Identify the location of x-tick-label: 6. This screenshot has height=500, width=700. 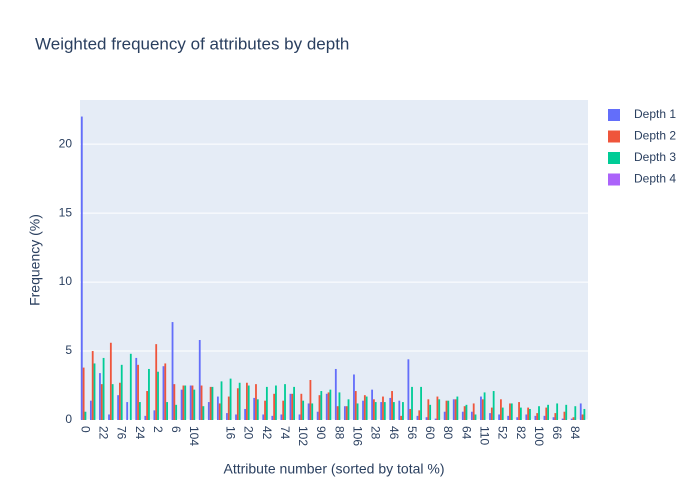
(176, 429).